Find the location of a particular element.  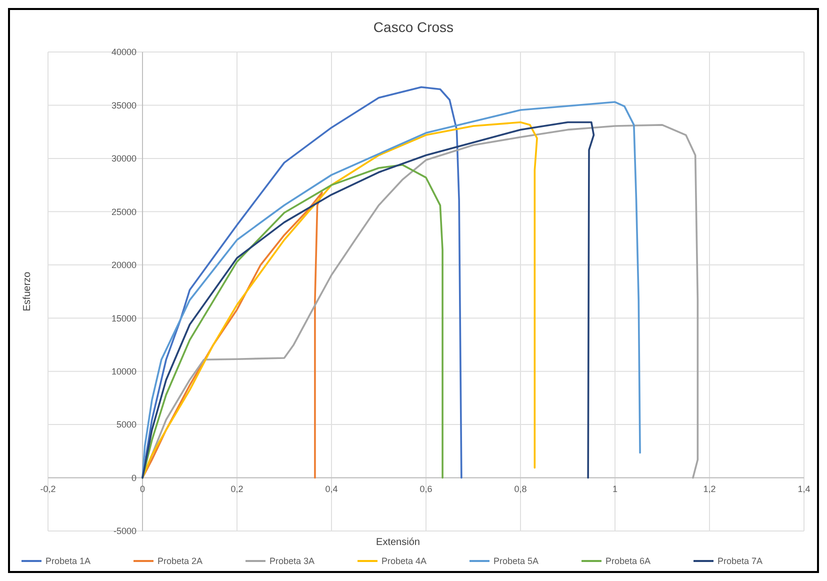

x-tick-label: 0,4 is located at coordinates (331, 489).